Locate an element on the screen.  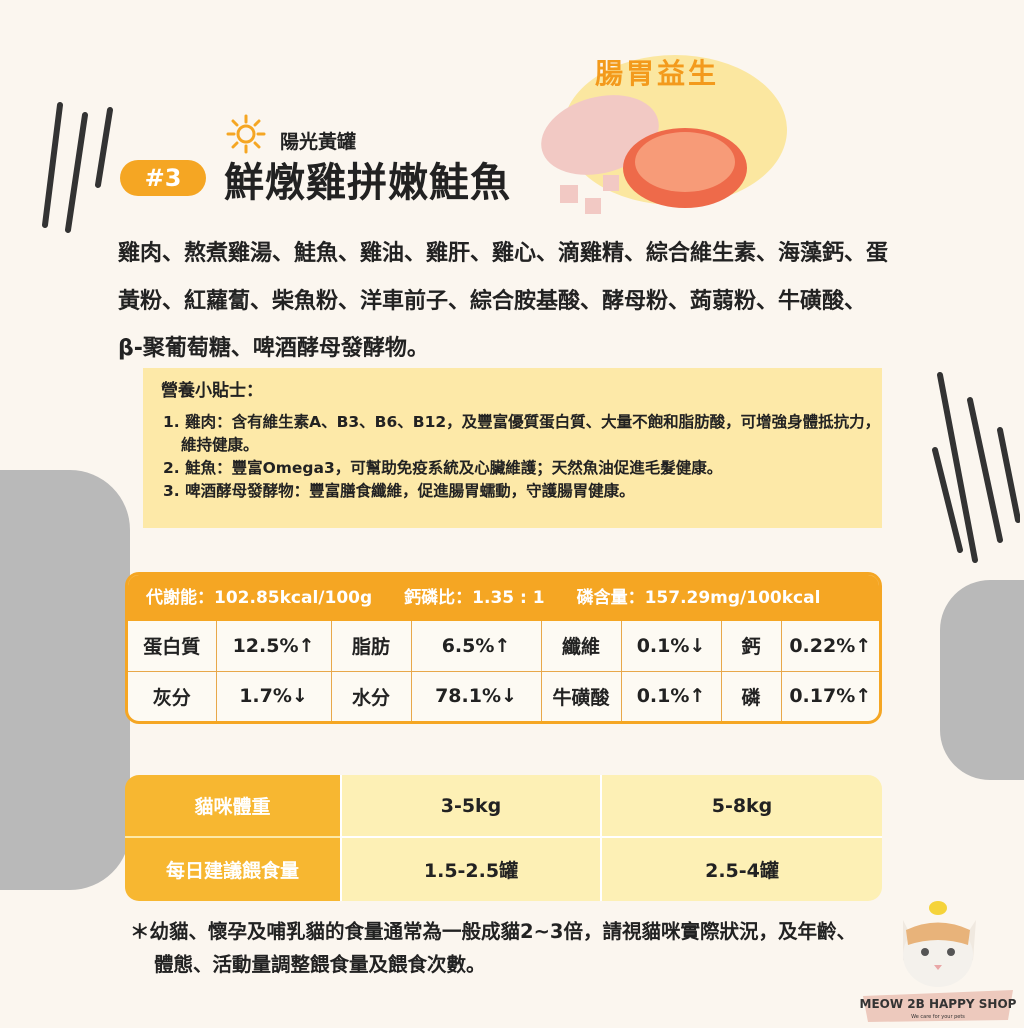
shop-logo: MEOW 2B HAPPY SHOP We care for your pets is located at coordinates (938, 962).